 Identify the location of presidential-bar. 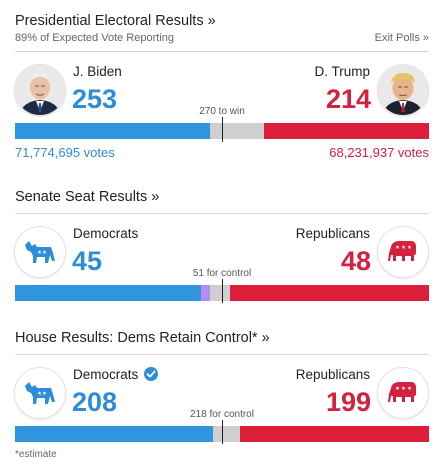
(222, 131).